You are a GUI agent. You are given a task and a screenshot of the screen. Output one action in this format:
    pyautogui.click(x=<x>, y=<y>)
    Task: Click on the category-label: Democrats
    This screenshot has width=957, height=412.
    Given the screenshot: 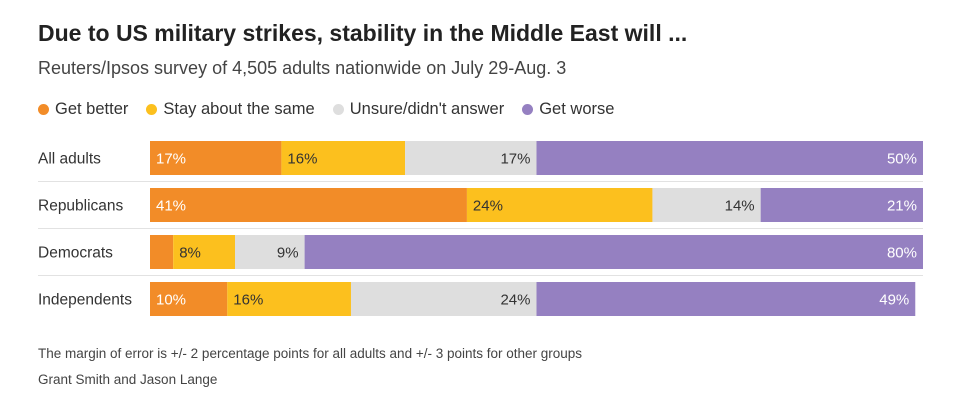 What is the action you would take?
    pyautogui.click(x=75, y=253)
    